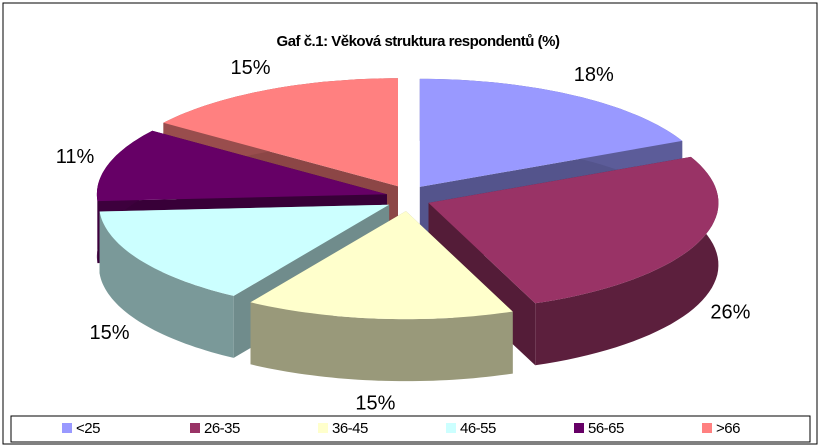 The height and width of the screenshot is (447, 821). Describe the element at coordinates (478, 428) in the screenshot. I see `legend-label: 46-55` at that location.